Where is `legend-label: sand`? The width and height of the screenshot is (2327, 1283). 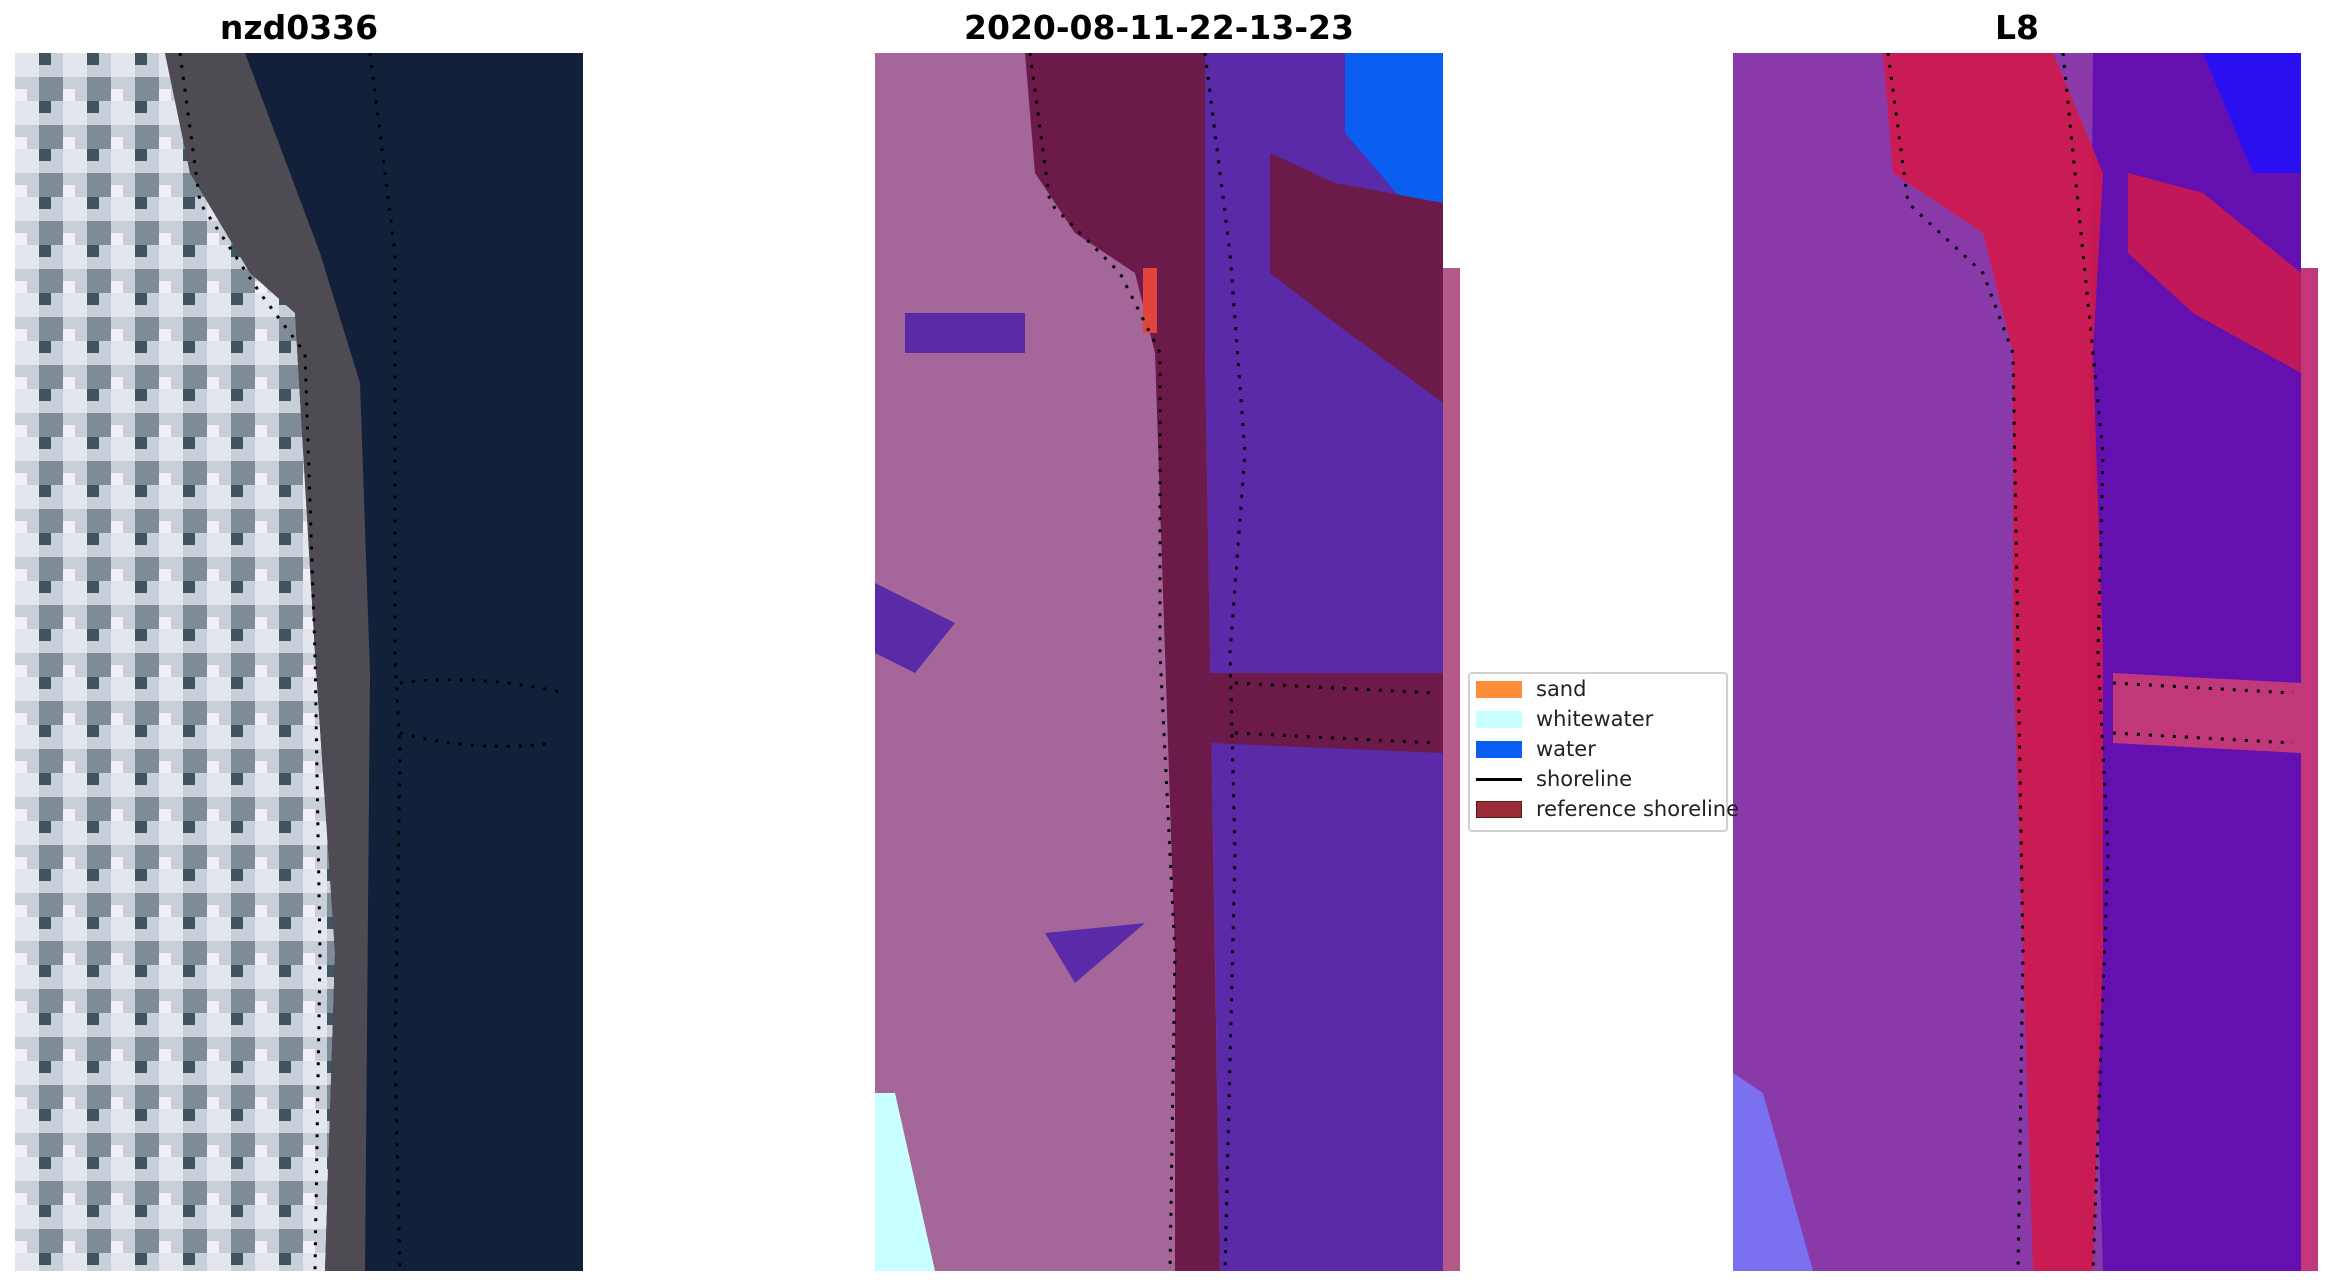 legend-label: sand is located at coordinates (1561, 689).